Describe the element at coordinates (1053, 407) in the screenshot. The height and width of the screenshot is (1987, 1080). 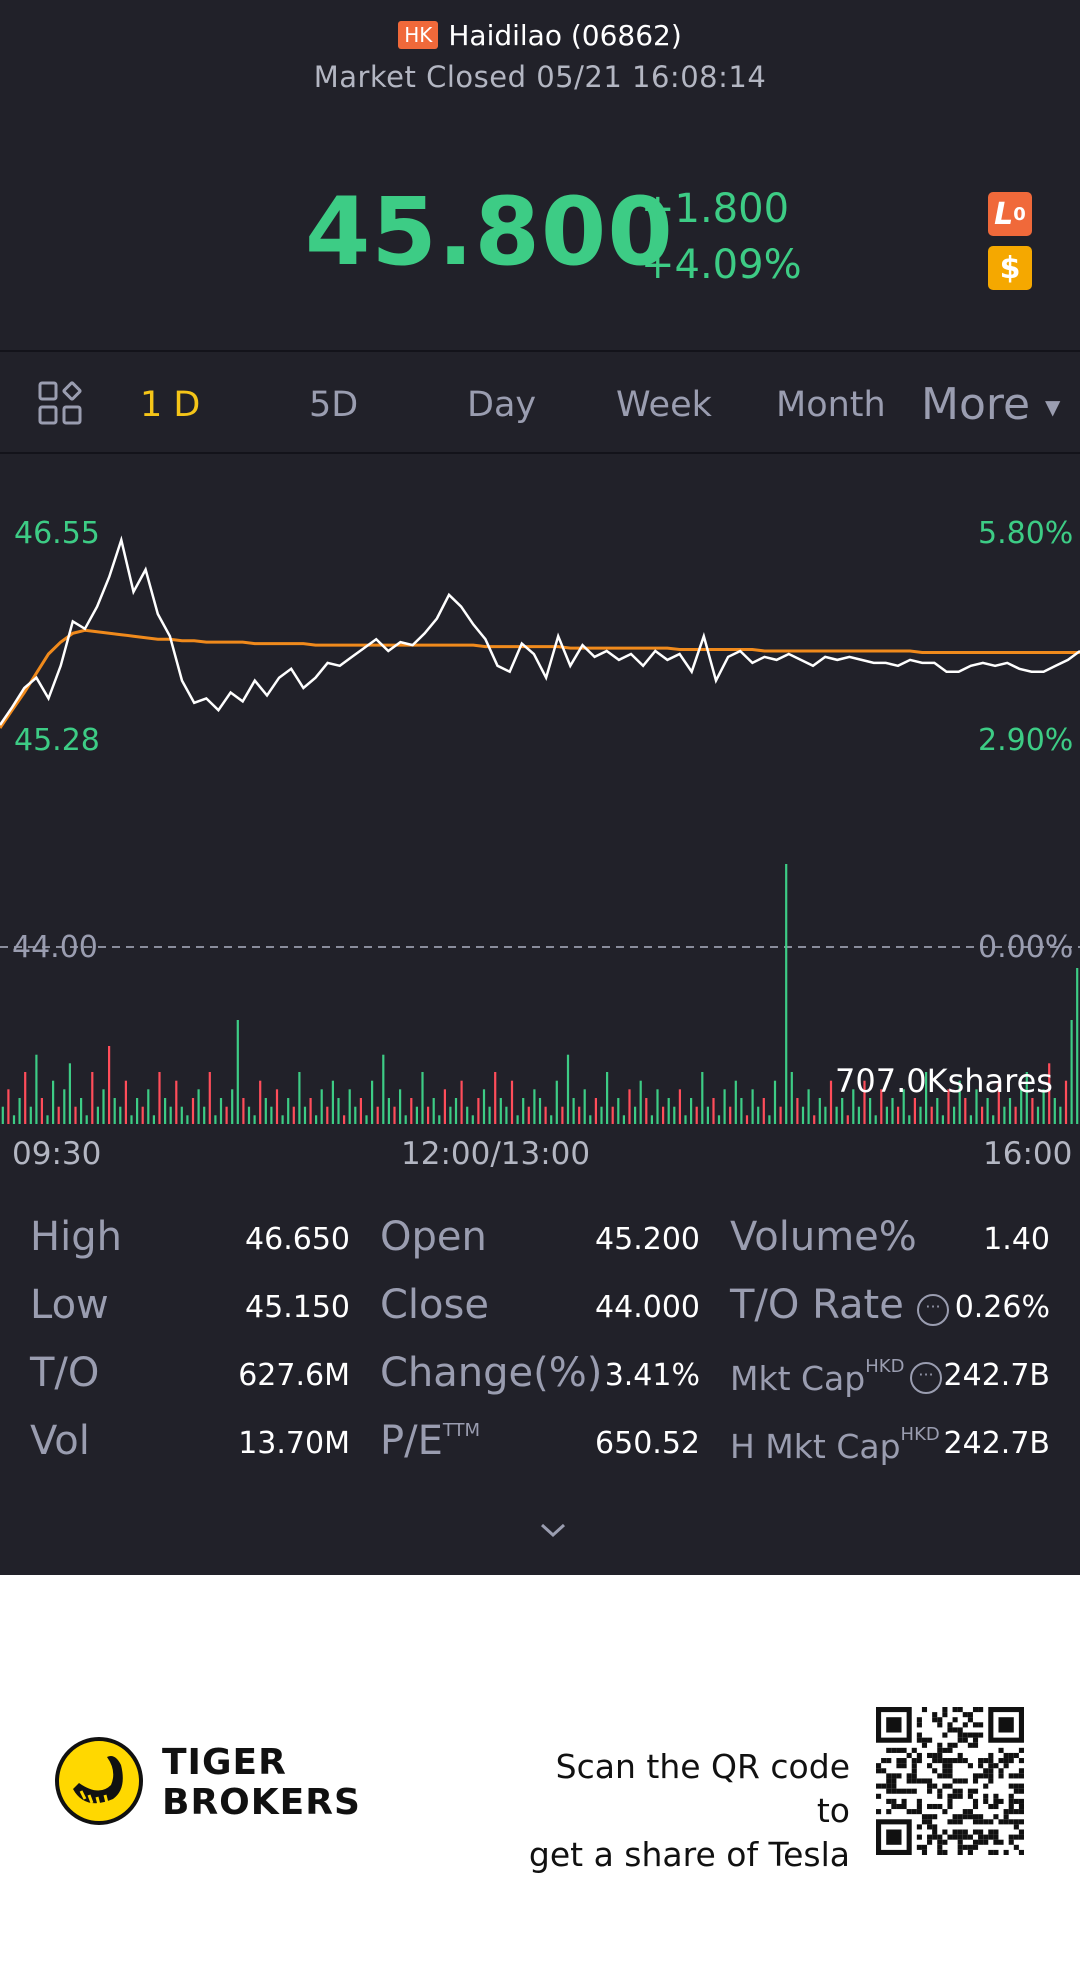
I see `caret-down-icon: ▼` at that location.